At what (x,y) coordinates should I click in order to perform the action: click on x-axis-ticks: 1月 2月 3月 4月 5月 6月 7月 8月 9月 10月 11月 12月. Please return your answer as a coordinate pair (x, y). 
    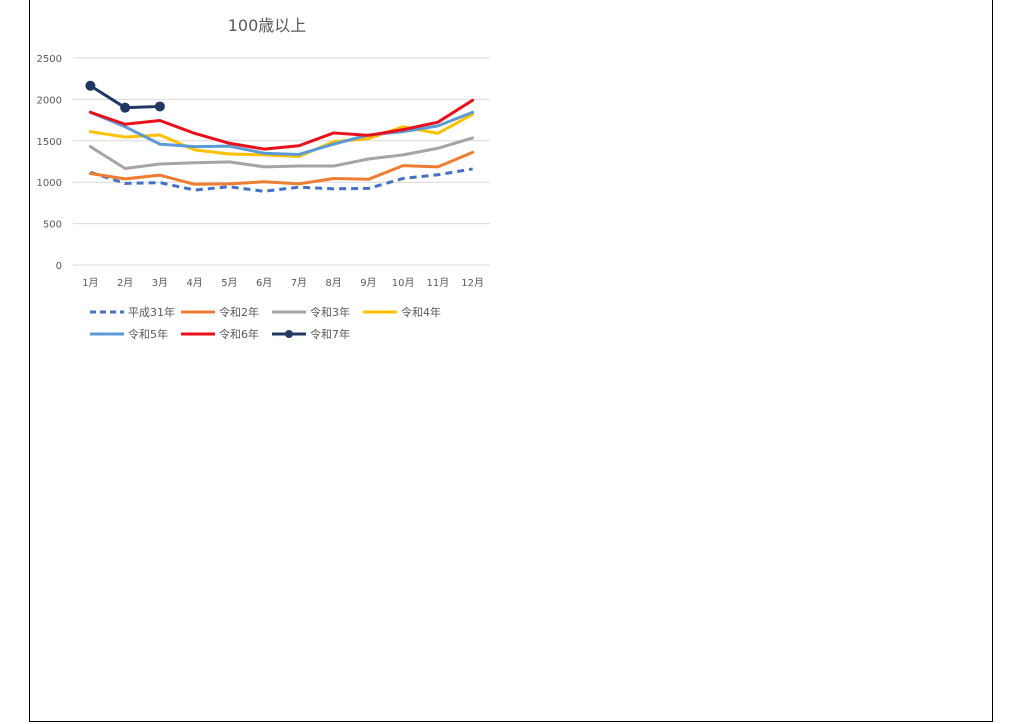
    Looking at the image, I should click on (283, 283).